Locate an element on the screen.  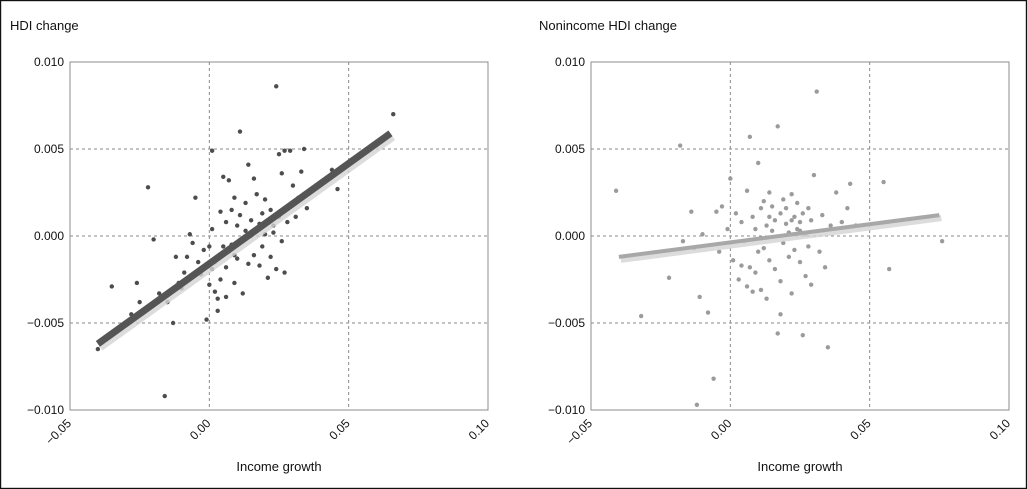
y-tick-label: 0.000 is located at coordinates (49, 236).